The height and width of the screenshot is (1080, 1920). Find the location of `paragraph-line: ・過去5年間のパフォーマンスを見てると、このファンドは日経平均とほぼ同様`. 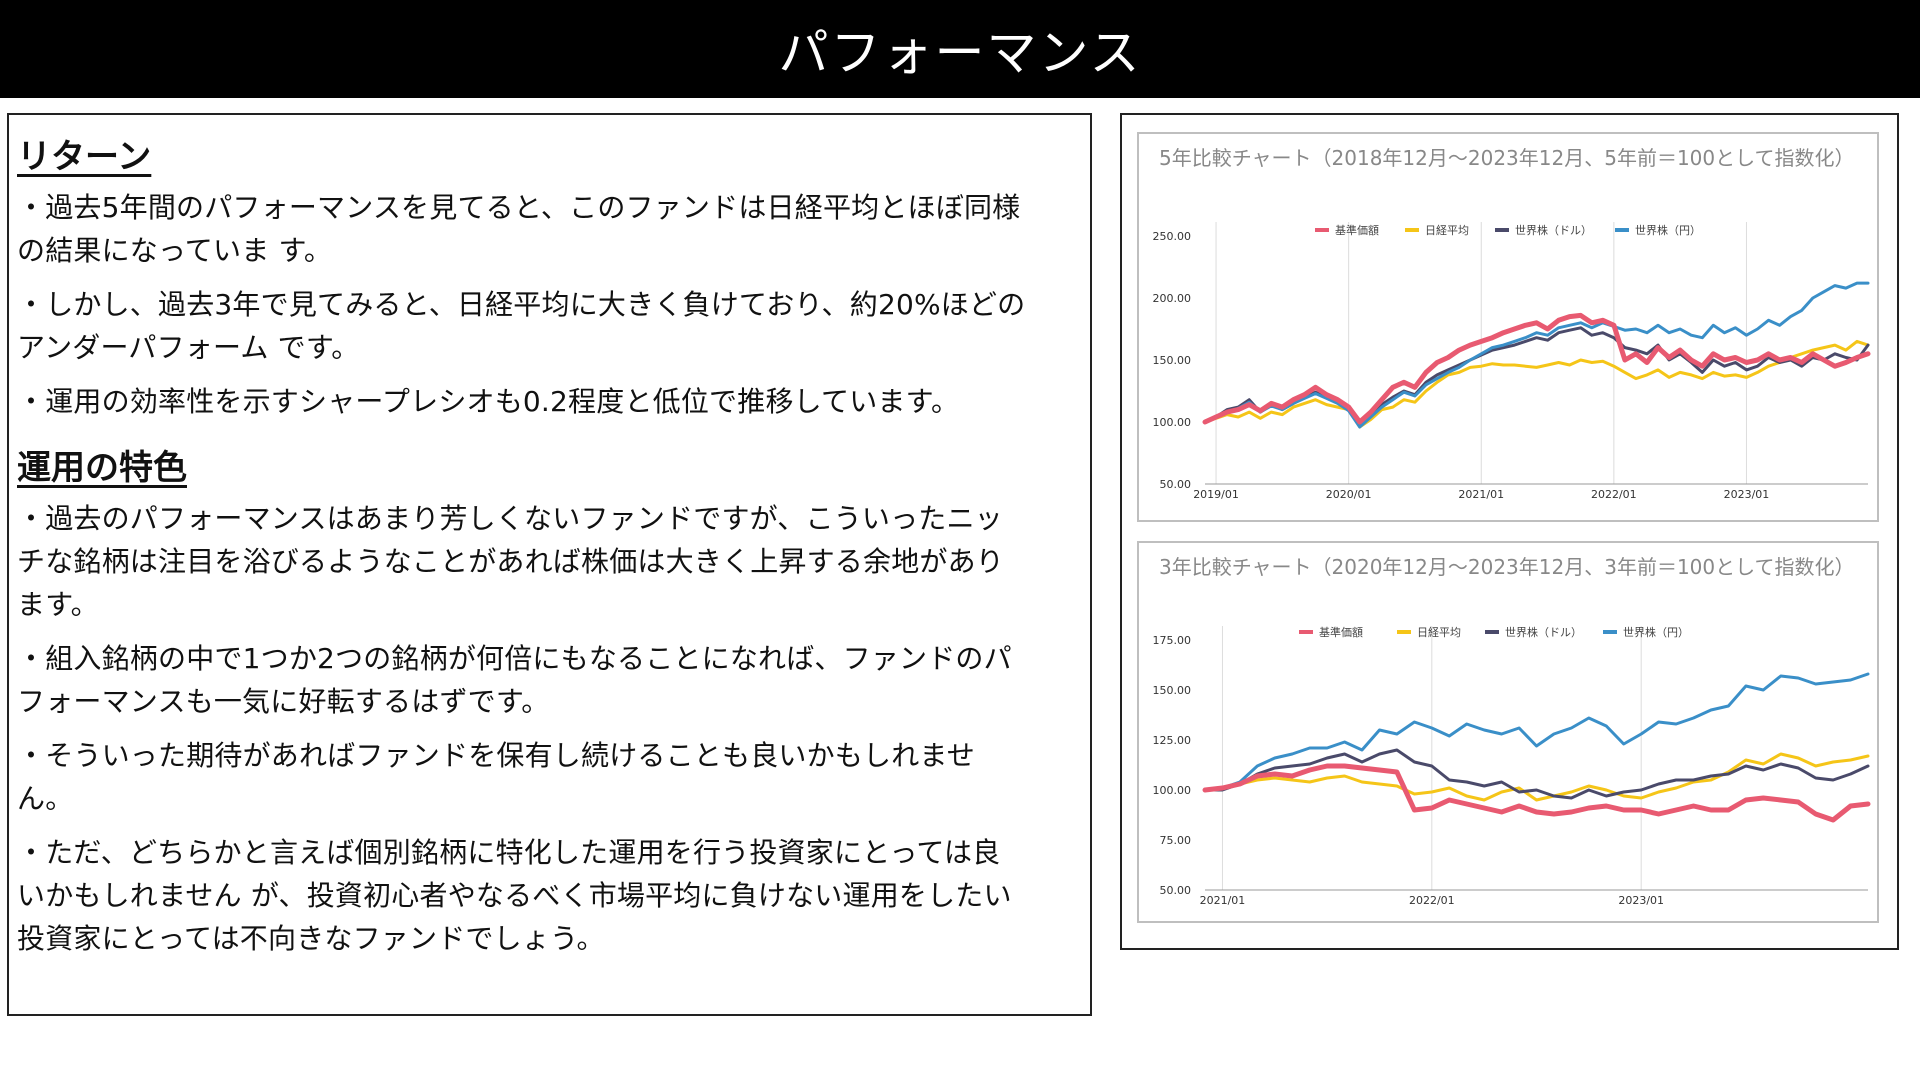

paragraph-line: ・過去5年間のパフォーマンスを見てると、このファンドは日経平均とほぼ同様 is located at coordinates (519, 207).